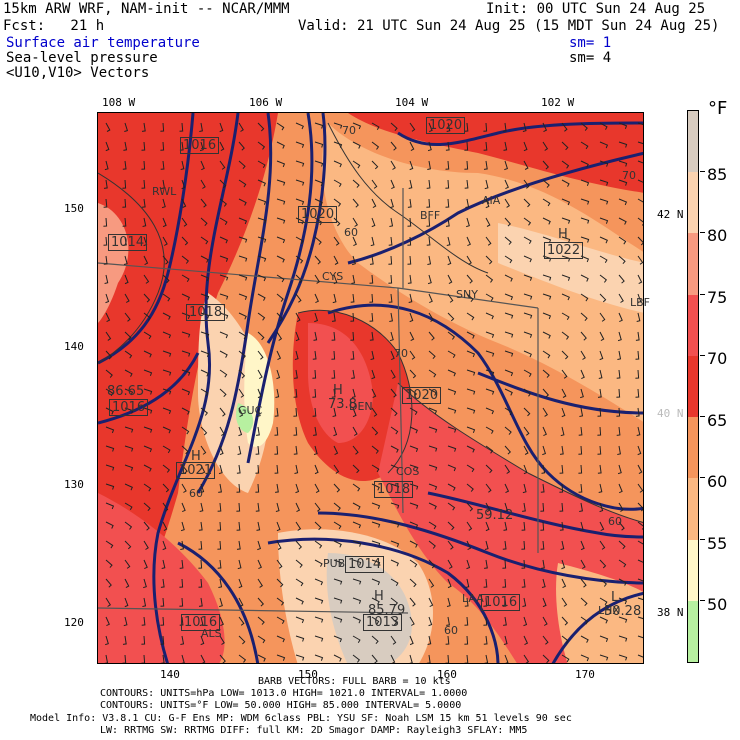 The width and height of the screenshot is (740, 740). What do you see at coordinates (558, 102) in the screenshot?
I see `lon-label: 102 W` at bounding box center [558, 102].